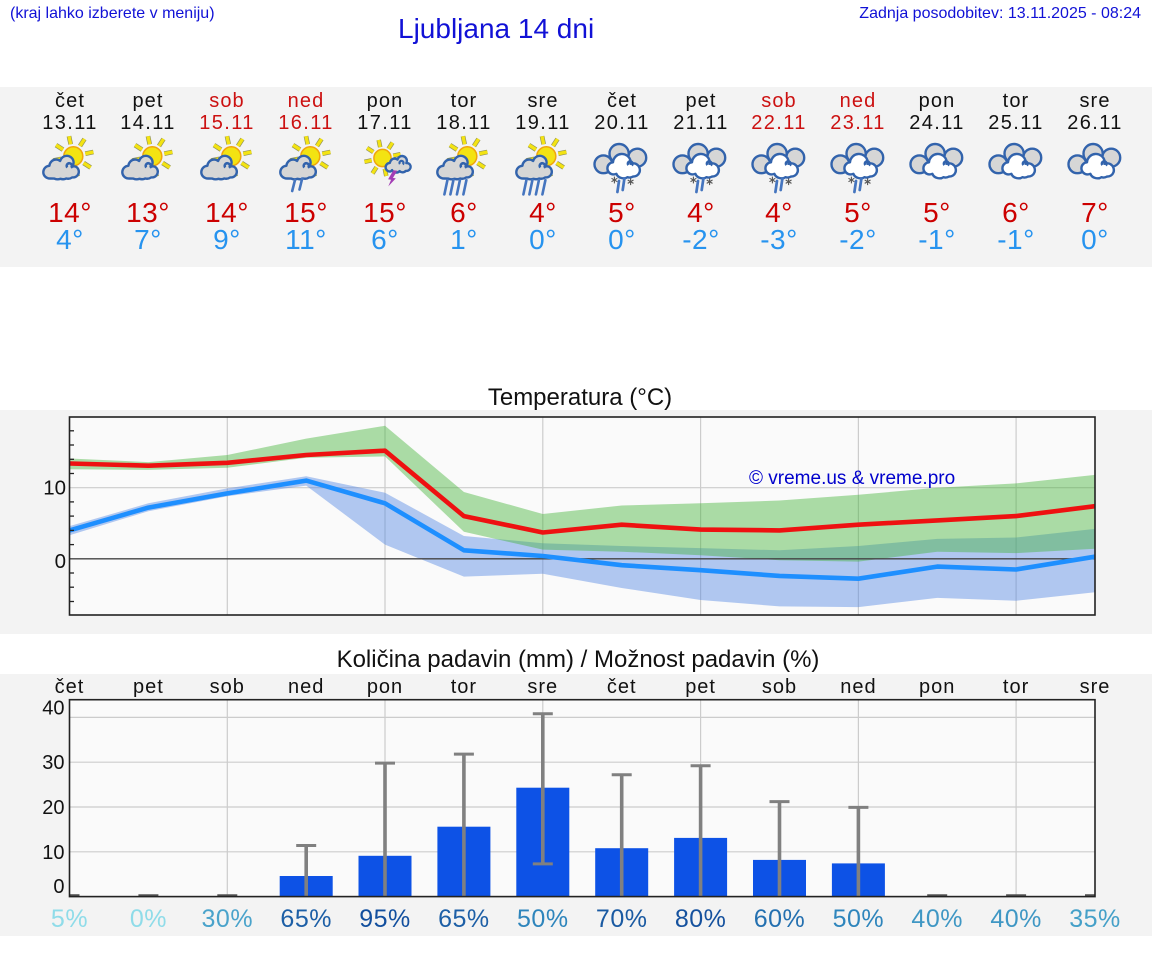 This screenshot has height=975, width=1152. Describe the element at coordinates (701, 919) in the screenshot. I see `svg-text: 80%` at that location.